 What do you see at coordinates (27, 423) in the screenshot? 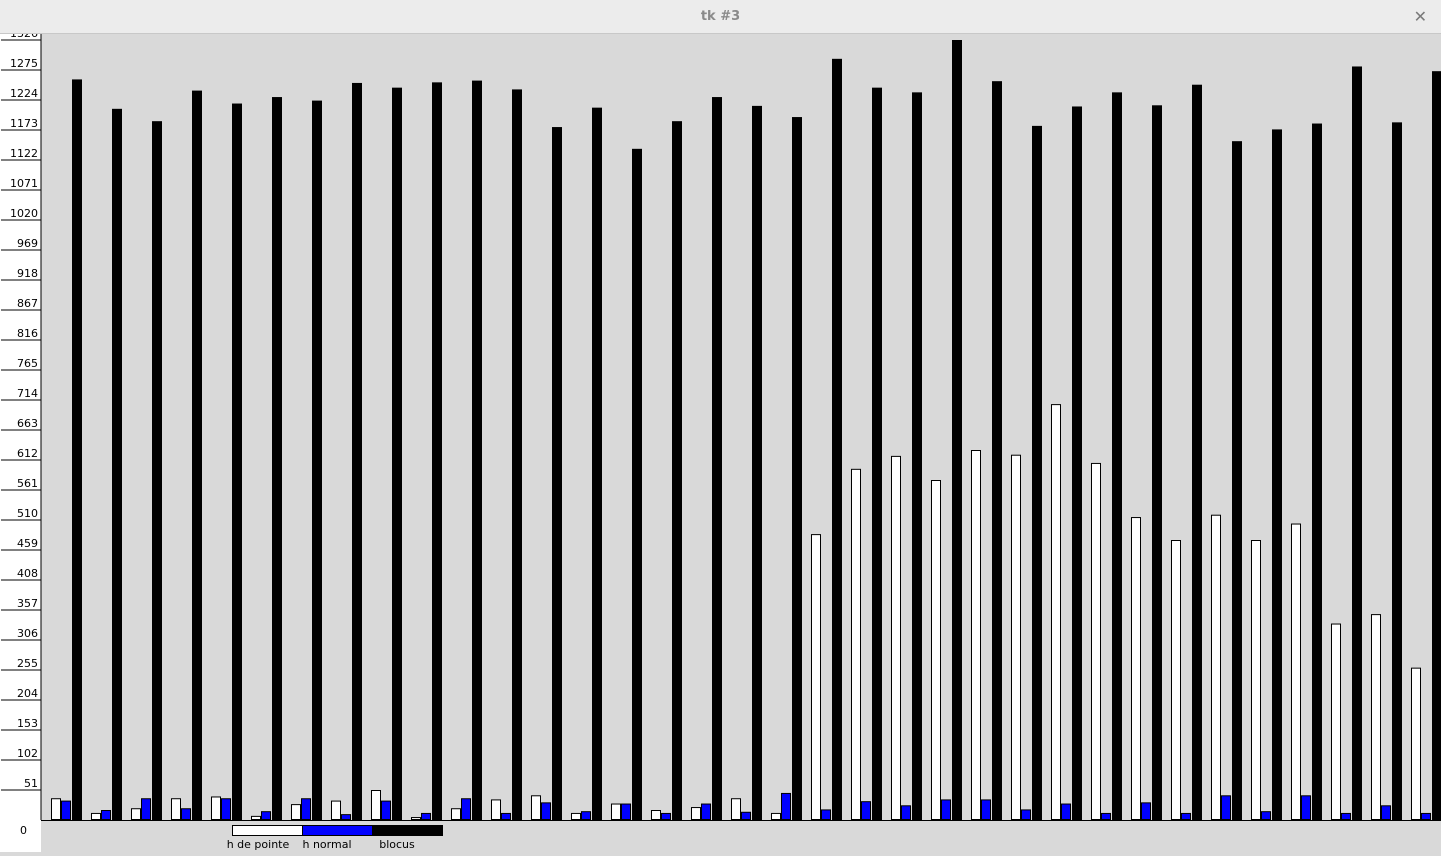
I see `y-tick-label: 663` at bounding box center [27, 423].